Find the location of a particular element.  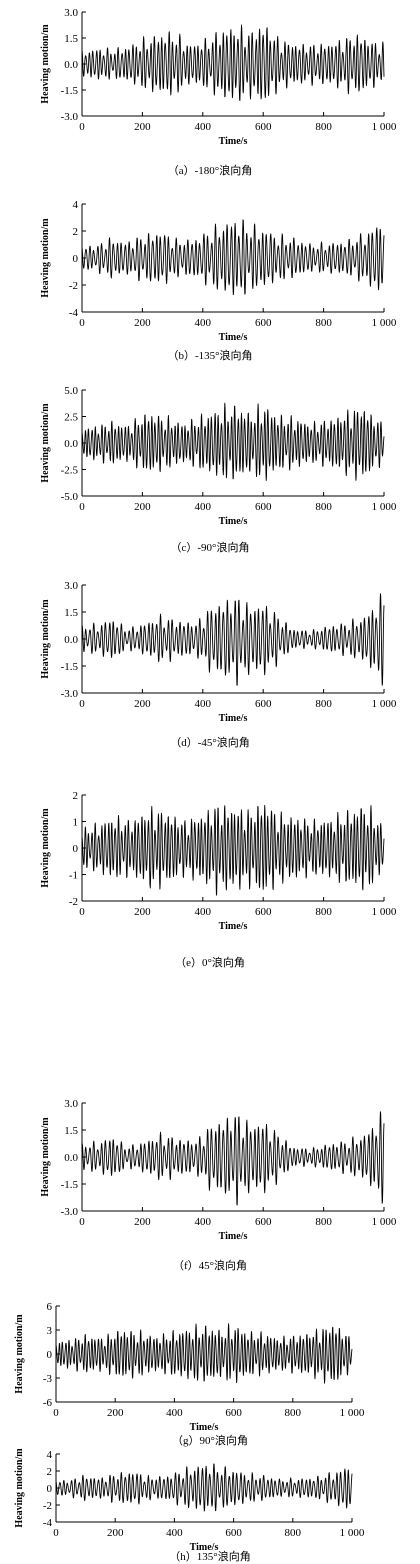

y-tick-label: 2.5 is located at coordinates (71, 418).